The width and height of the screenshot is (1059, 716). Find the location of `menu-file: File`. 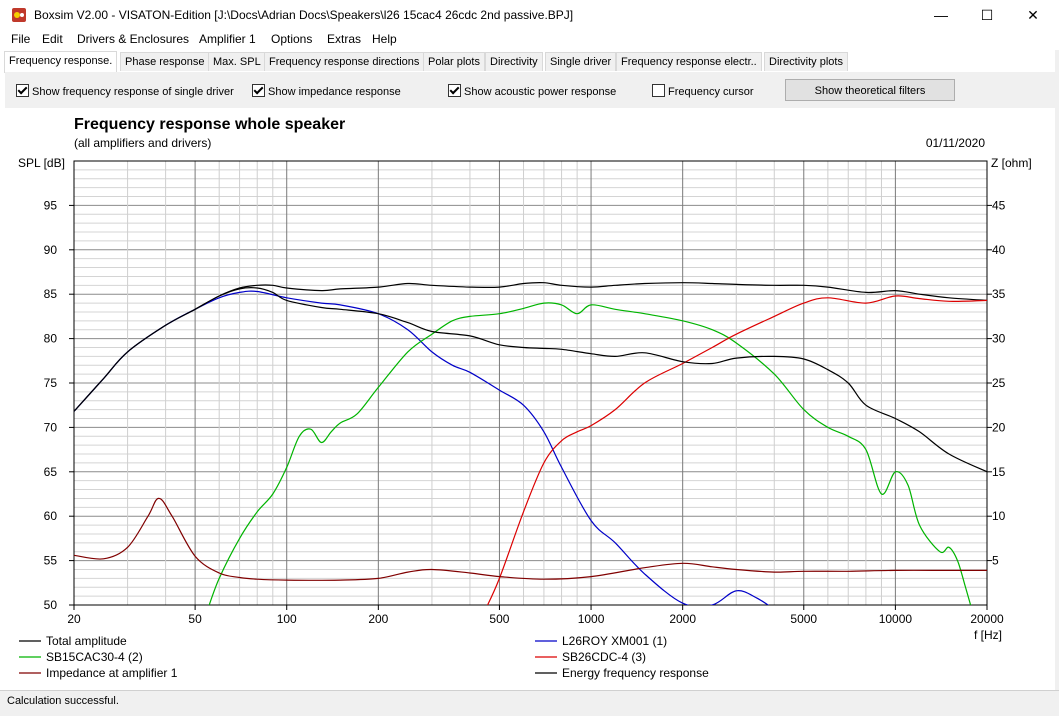

menu-file: File is located at coordinates (21, 39).